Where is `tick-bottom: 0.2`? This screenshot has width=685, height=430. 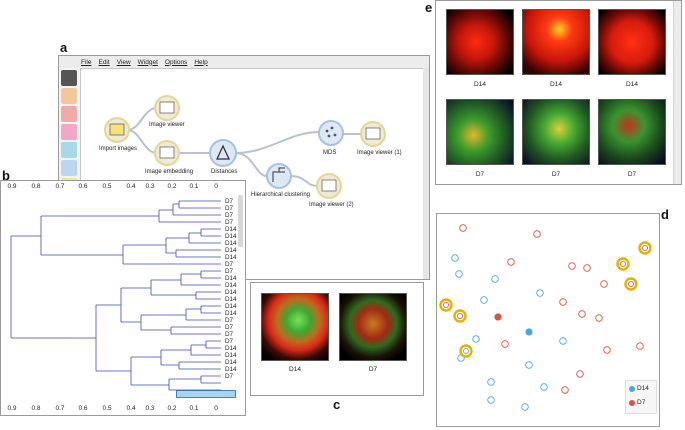 tick-bottom: 0.2 is located at coordinates (172, 408).